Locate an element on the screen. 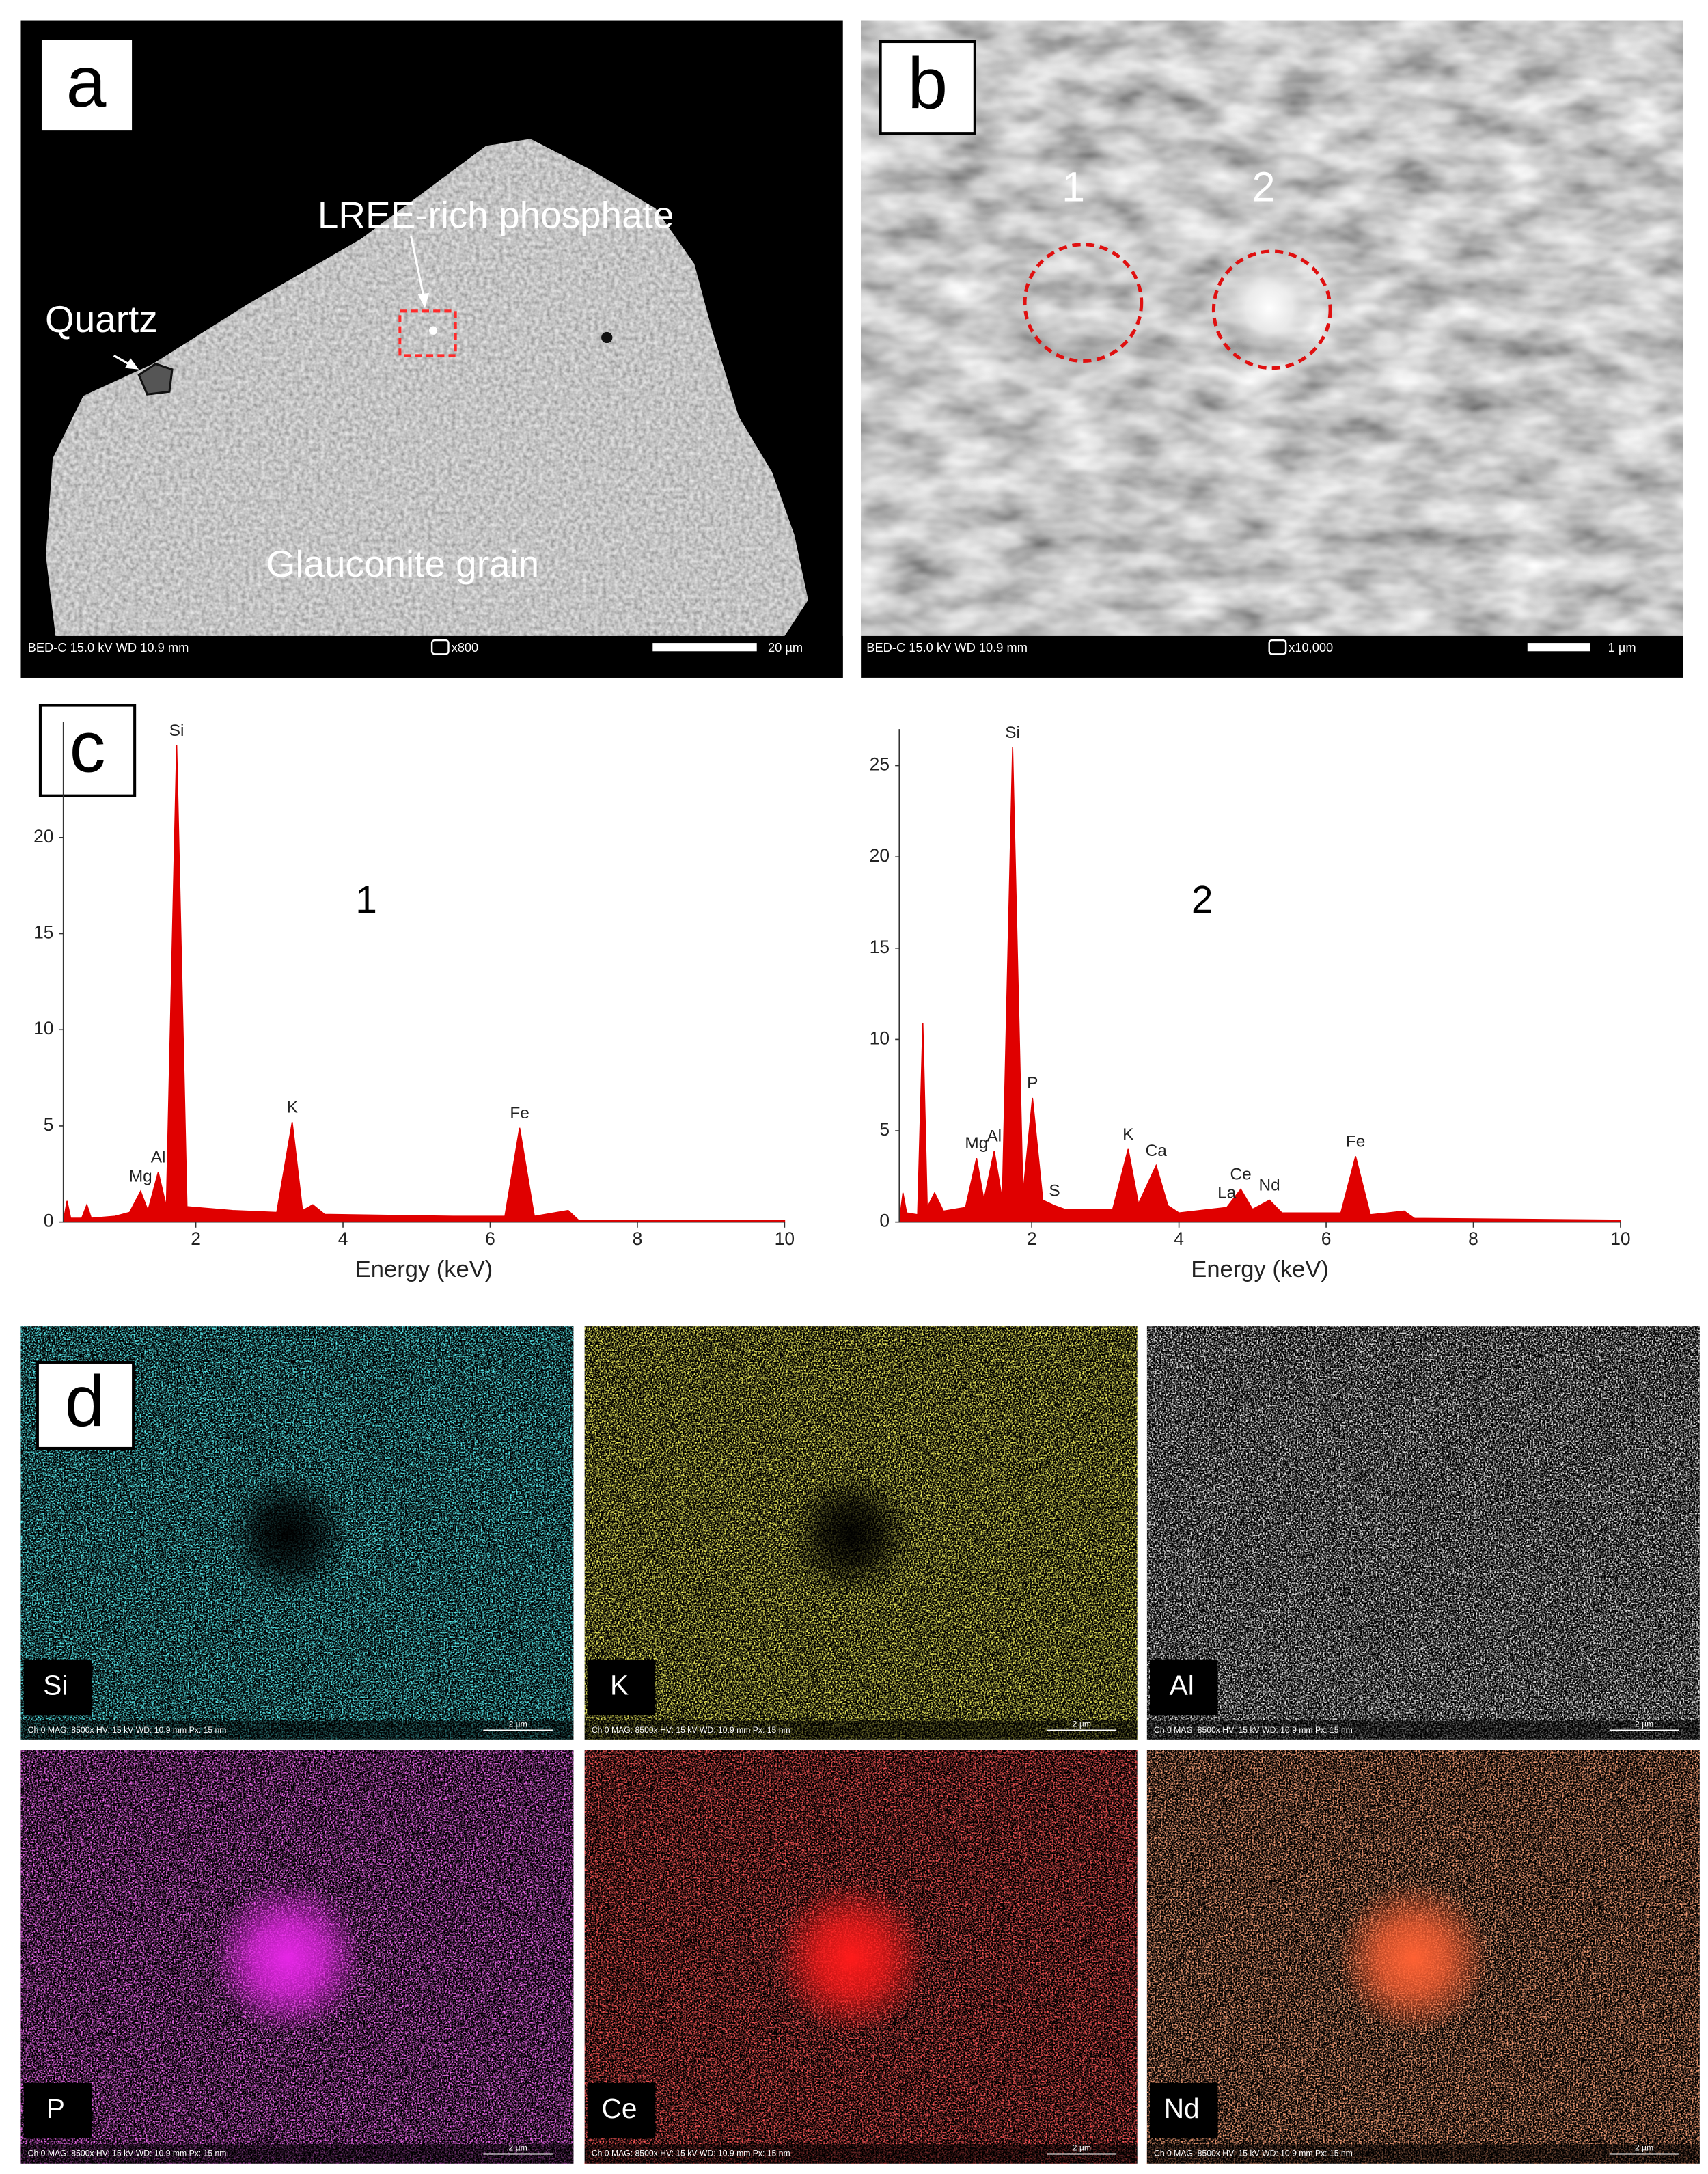 The height and width of the screenshot is (2174, 1708). panel-label: c is located at coordinates (88, 748).